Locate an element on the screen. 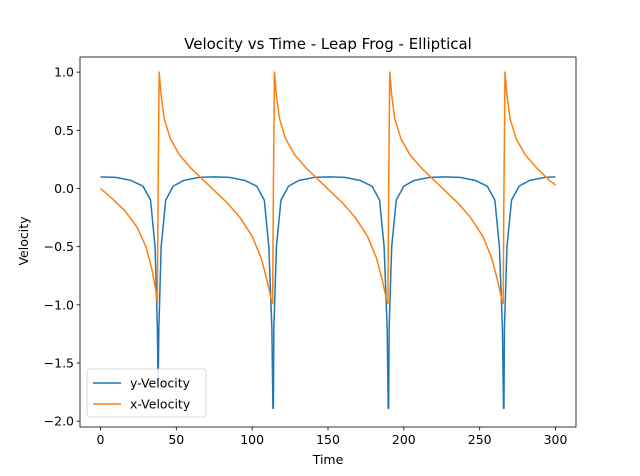 This screenshot has width=640, height=476. x-tick-label: 200 is located at coordinates (404, 439).